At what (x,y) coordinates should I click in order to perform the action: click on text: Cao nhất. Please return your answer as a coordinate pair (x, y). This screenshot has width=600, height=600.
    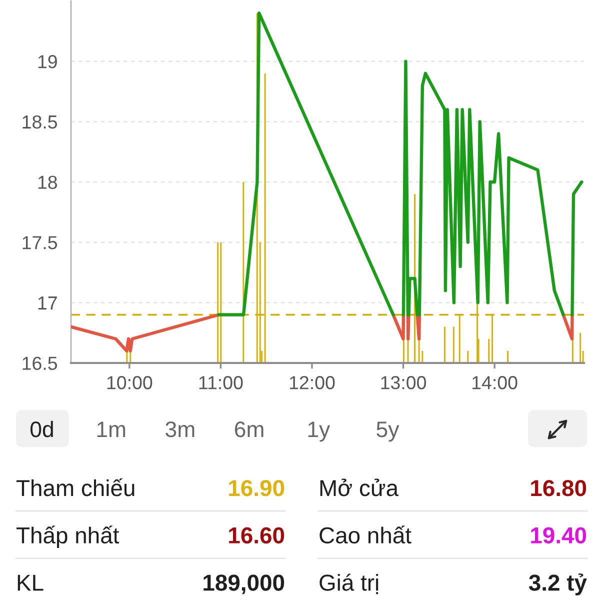
    Looking at the image, I should click on (366, 535).